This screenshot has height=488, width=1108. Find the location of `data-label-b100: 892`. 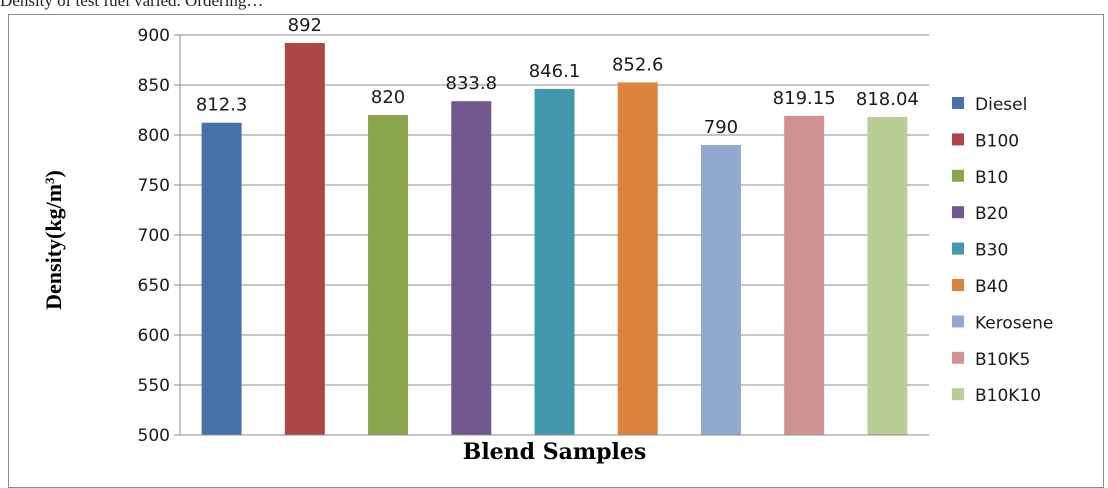

data-label-b100: 892 is located at coordinates (305, 25).